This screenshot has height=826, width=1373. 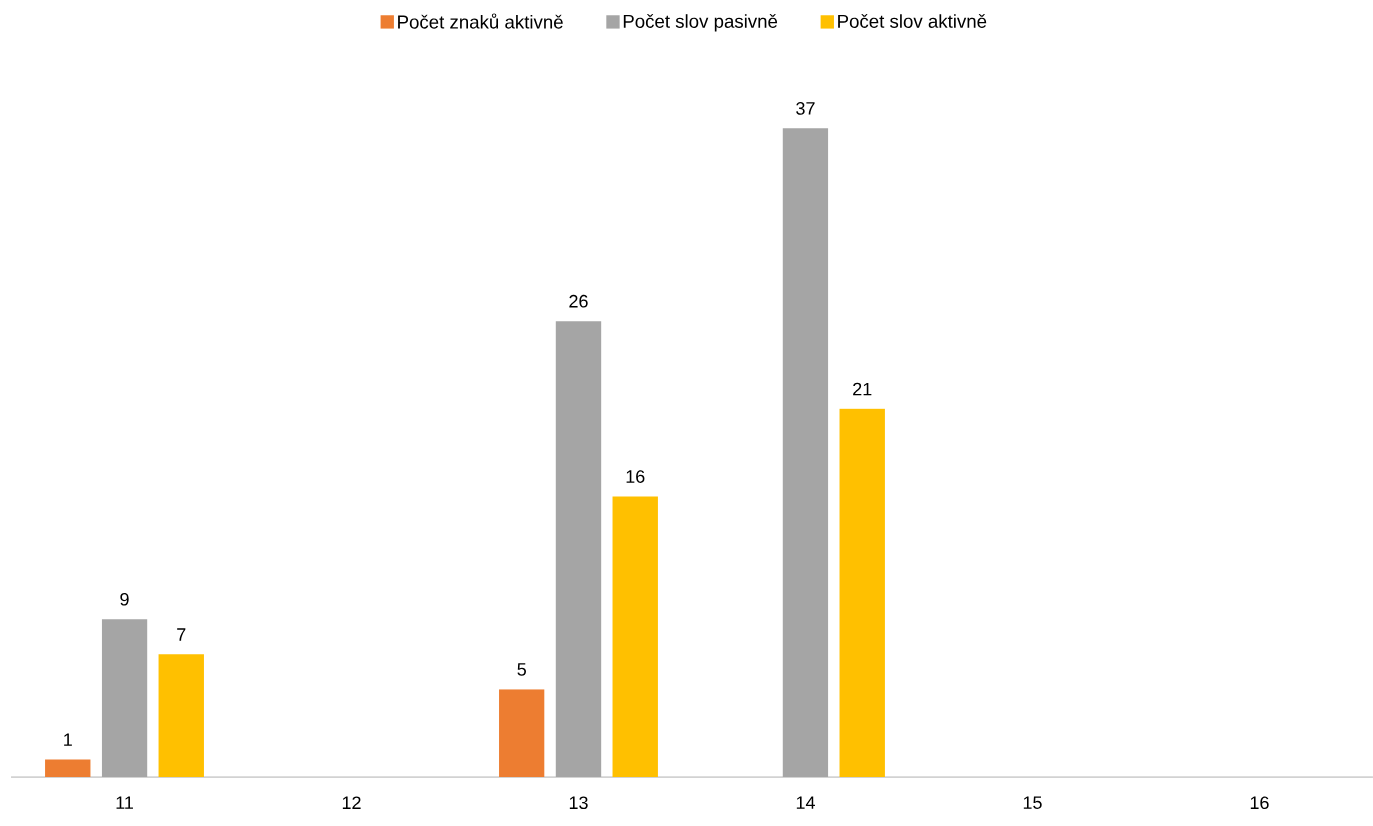 I want to click on legend-label: Počet slov pasivně, so click(x=700, y=23).